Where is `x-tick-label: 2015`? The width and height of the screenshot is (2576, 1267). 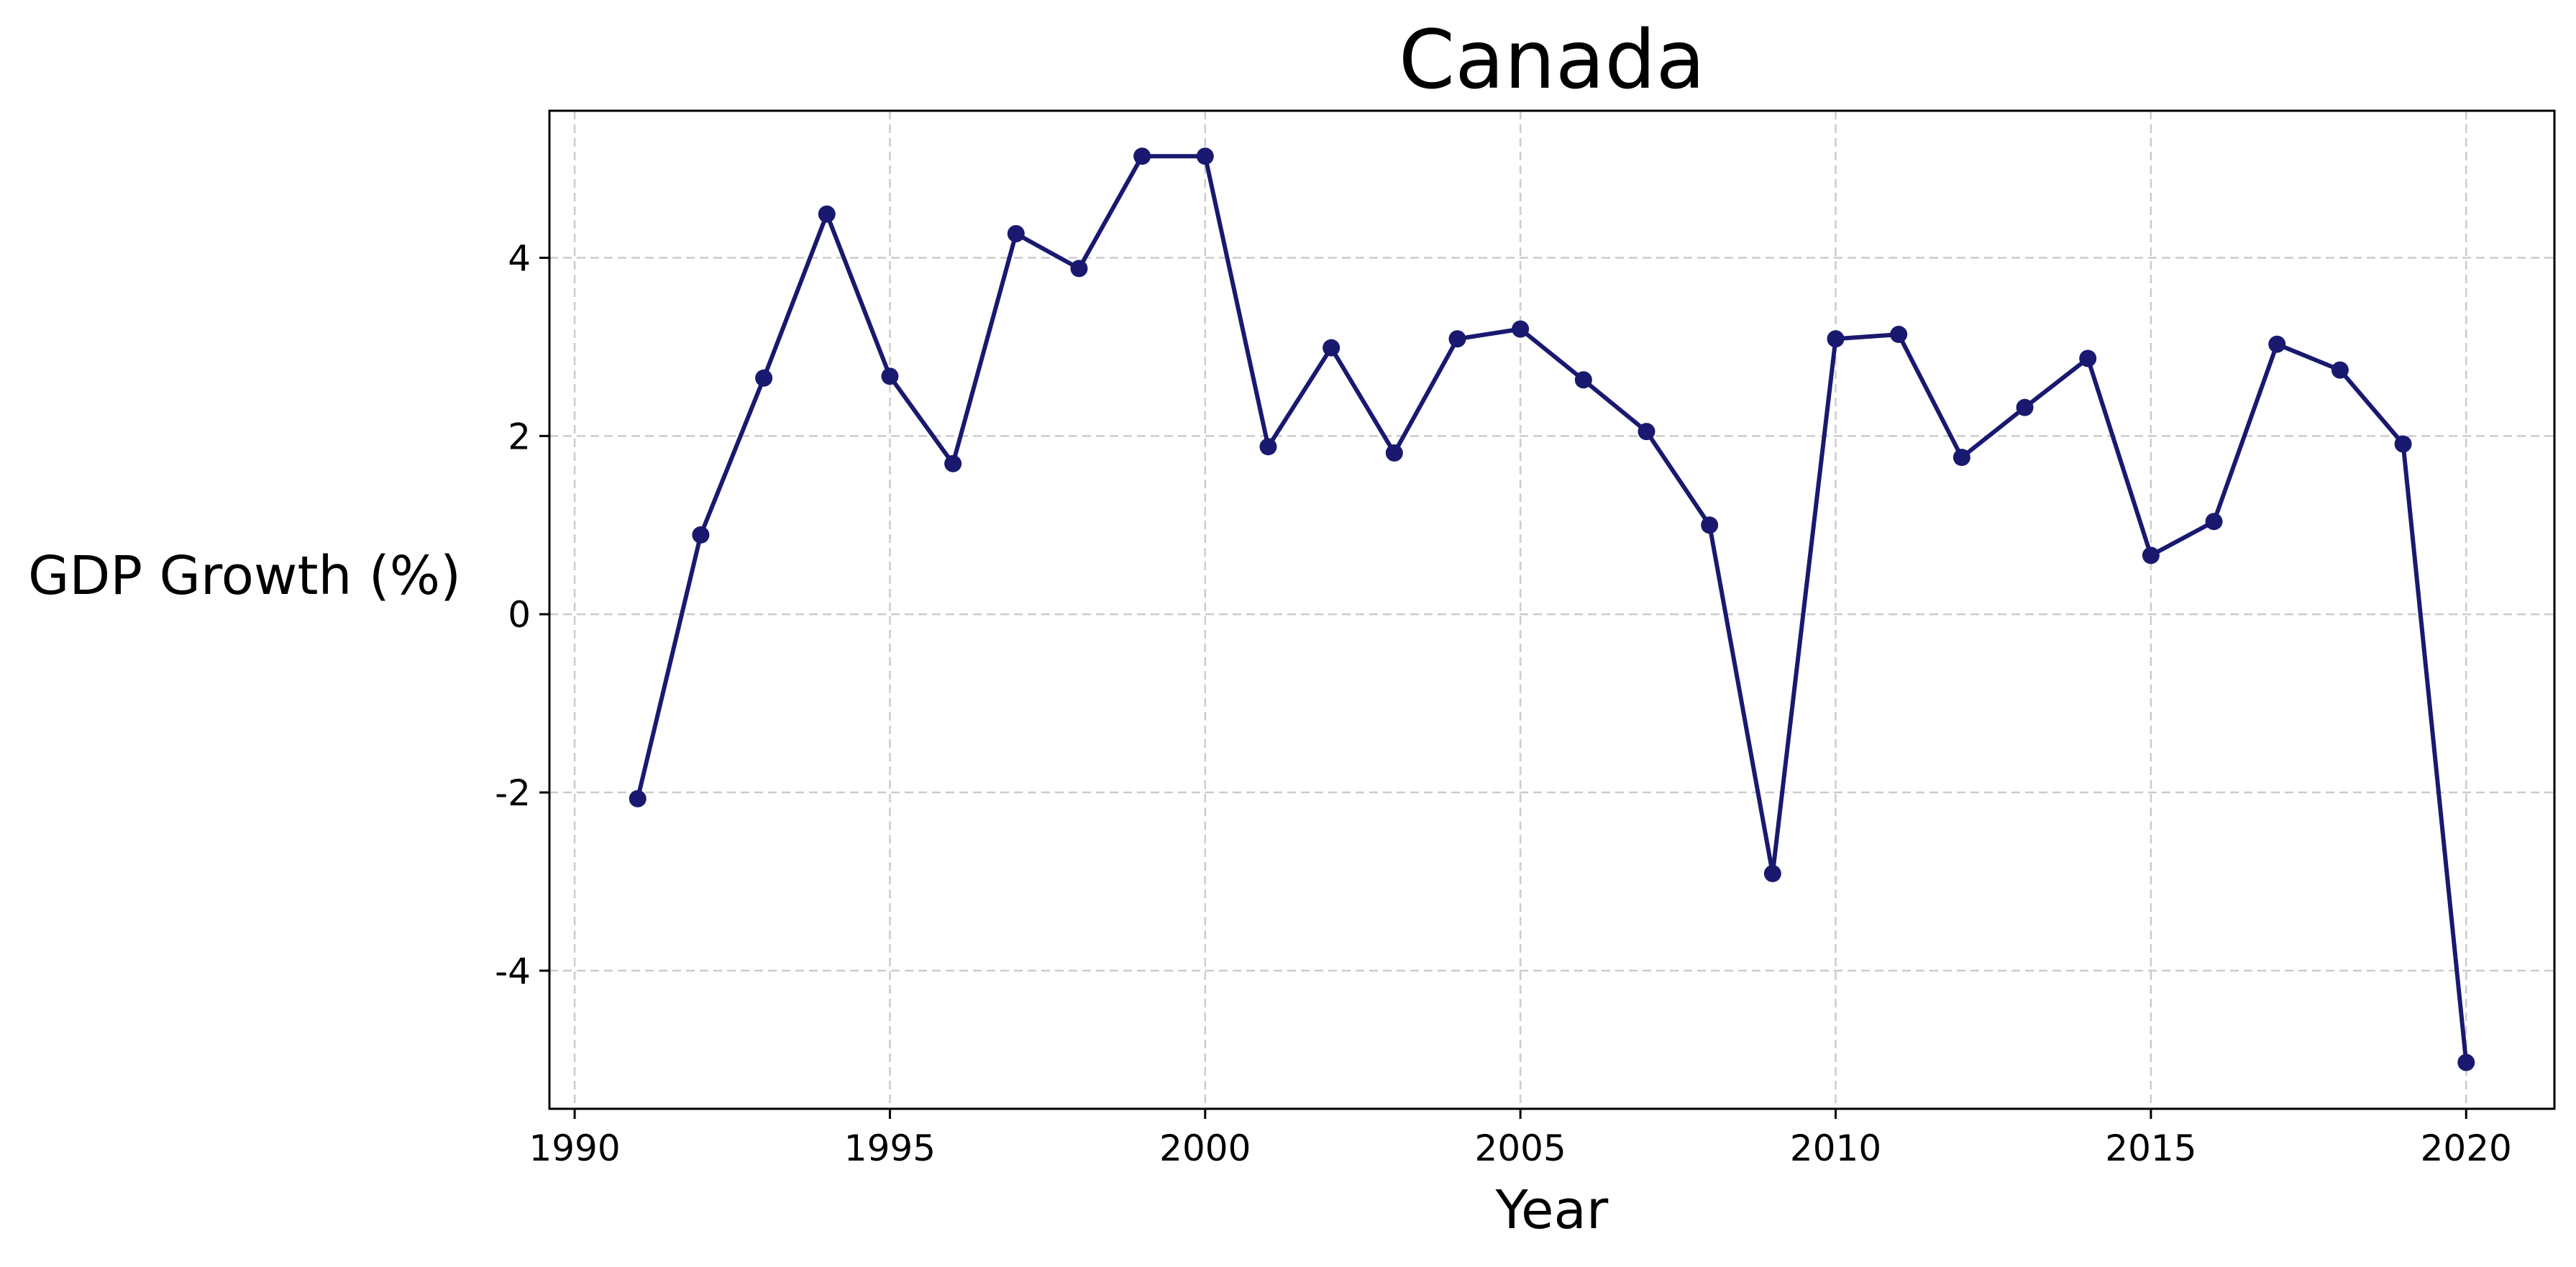
x-tick-label: 2015 is located at coordinates (2150, 1148).